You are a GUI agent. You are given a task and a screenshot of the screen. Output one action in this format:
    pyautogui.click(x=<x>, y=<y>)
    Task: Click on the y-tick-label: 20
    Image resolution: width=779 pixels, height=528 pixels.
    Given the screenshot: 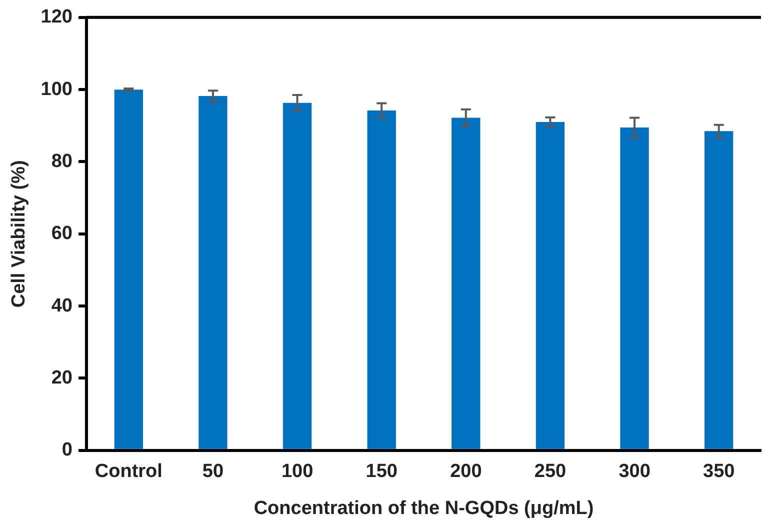 What is the action you would take?
    pyautogui.click(x=61, y=377)
    